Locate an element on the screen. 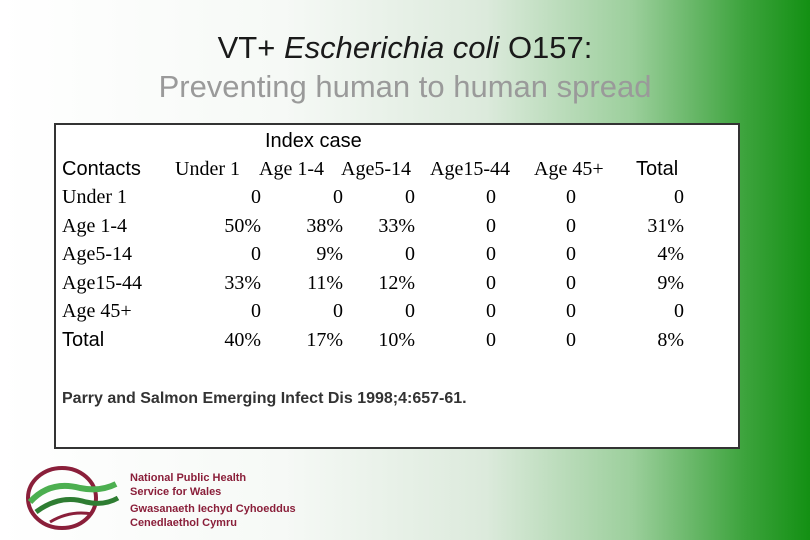 The width and height of the screenshot is (810, 540). col-header: Age 1-4 is located at coordinates (291, 169).